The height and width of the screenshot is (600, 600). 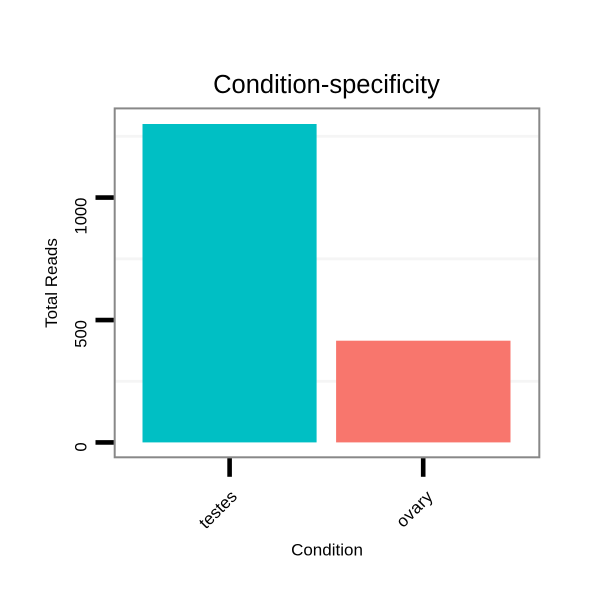 I want to click on svg-text: 500, so click(x=81, y=334).